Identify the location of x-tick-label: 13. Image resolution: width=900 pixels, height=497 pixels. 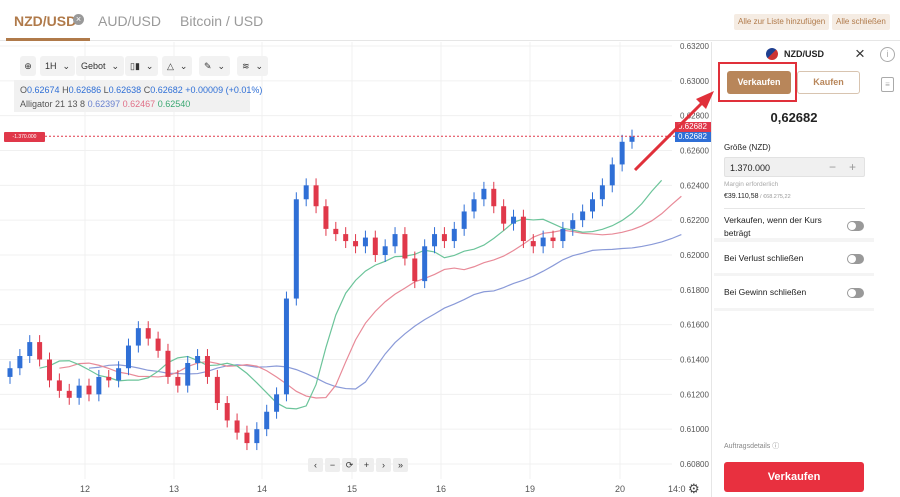
(174, 489).